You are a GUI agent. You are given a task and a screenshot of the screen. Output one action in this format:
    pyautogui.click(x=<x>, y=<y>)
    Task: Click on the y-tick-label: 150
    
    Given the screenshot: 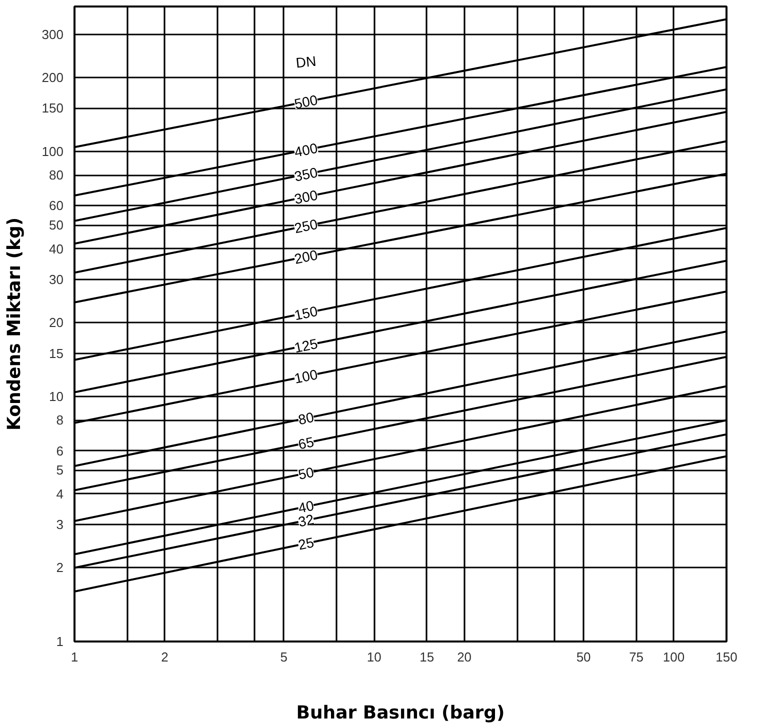 What is the action you would take?
    pyautogui.click(x=53, y=108)
    